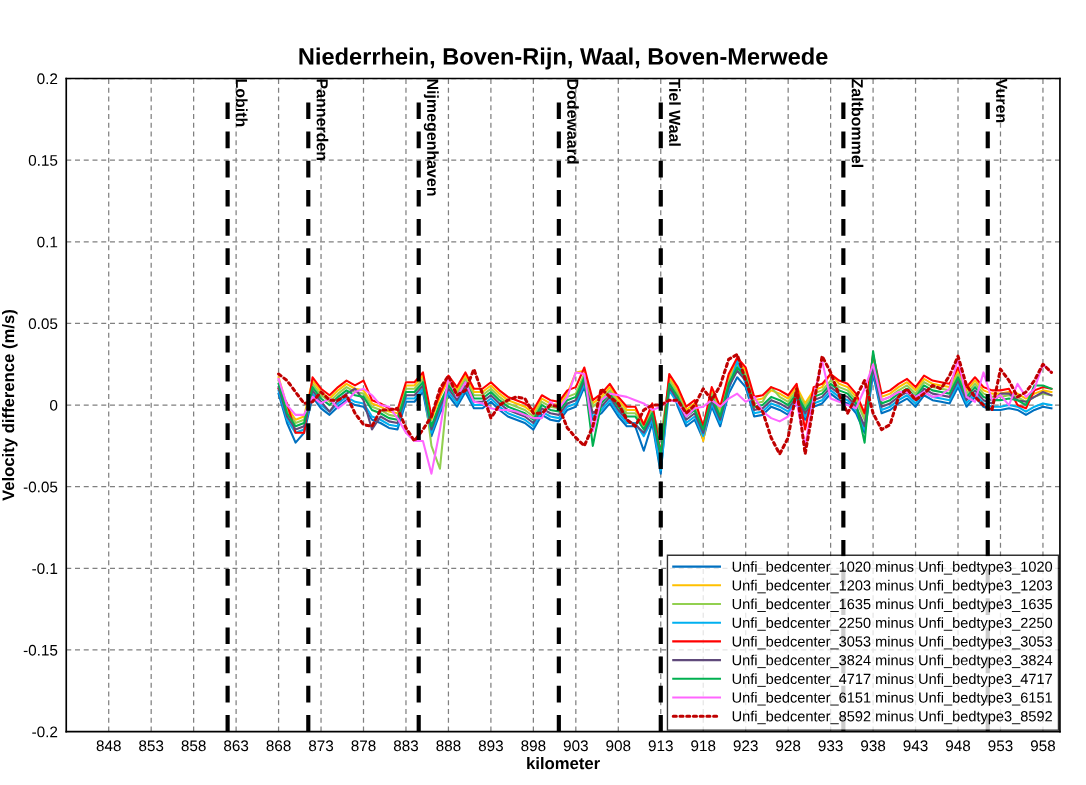  Describe the element at coordinates (830, 746) in the screenshot. I see `x-tick-label: 933` at that location.